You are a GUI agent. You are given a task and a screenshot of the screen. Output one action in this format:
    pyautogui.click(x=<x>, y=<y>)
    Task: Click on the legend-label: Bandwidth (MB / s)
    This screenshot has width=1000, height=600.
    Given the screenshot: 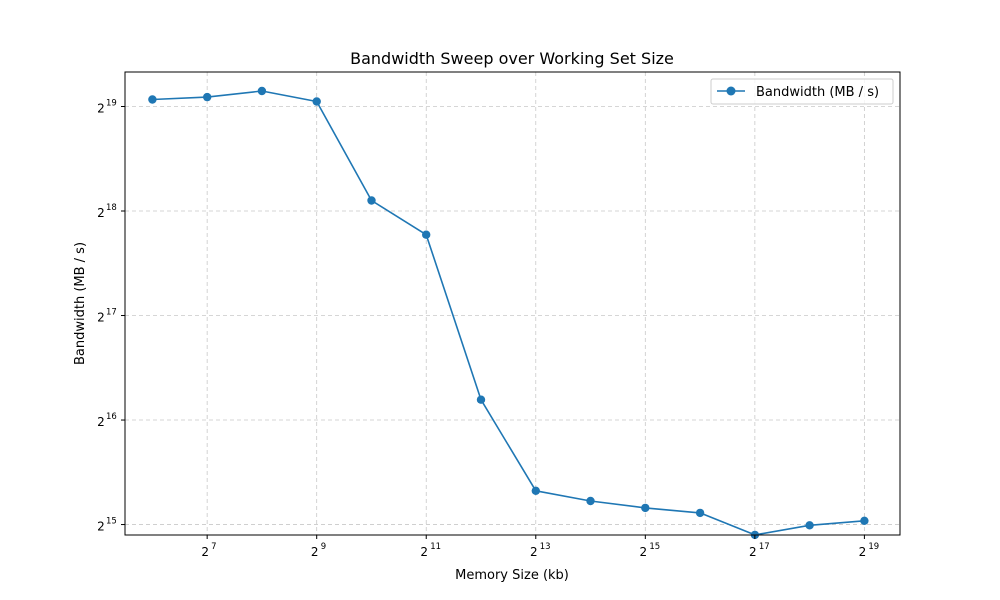 What is the action you would take?
    pyautogui.click(x=817, y=92)
    